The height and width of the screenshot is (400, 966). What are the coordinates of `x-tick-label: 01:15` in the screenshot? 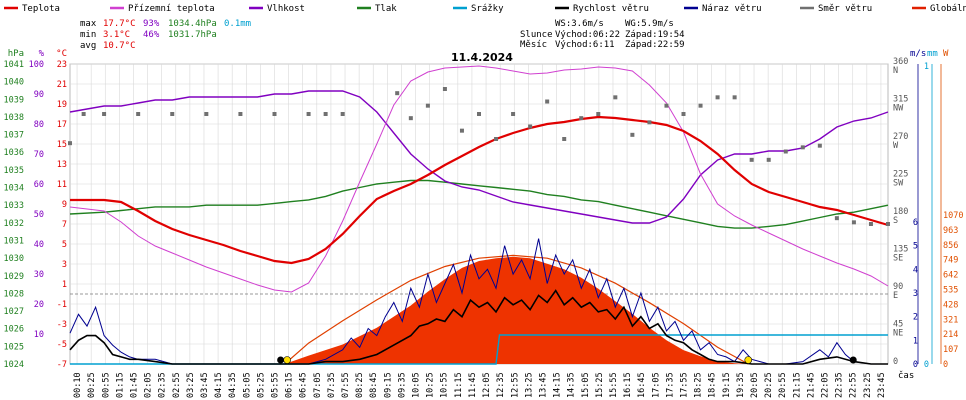 It's located at (120, 385).